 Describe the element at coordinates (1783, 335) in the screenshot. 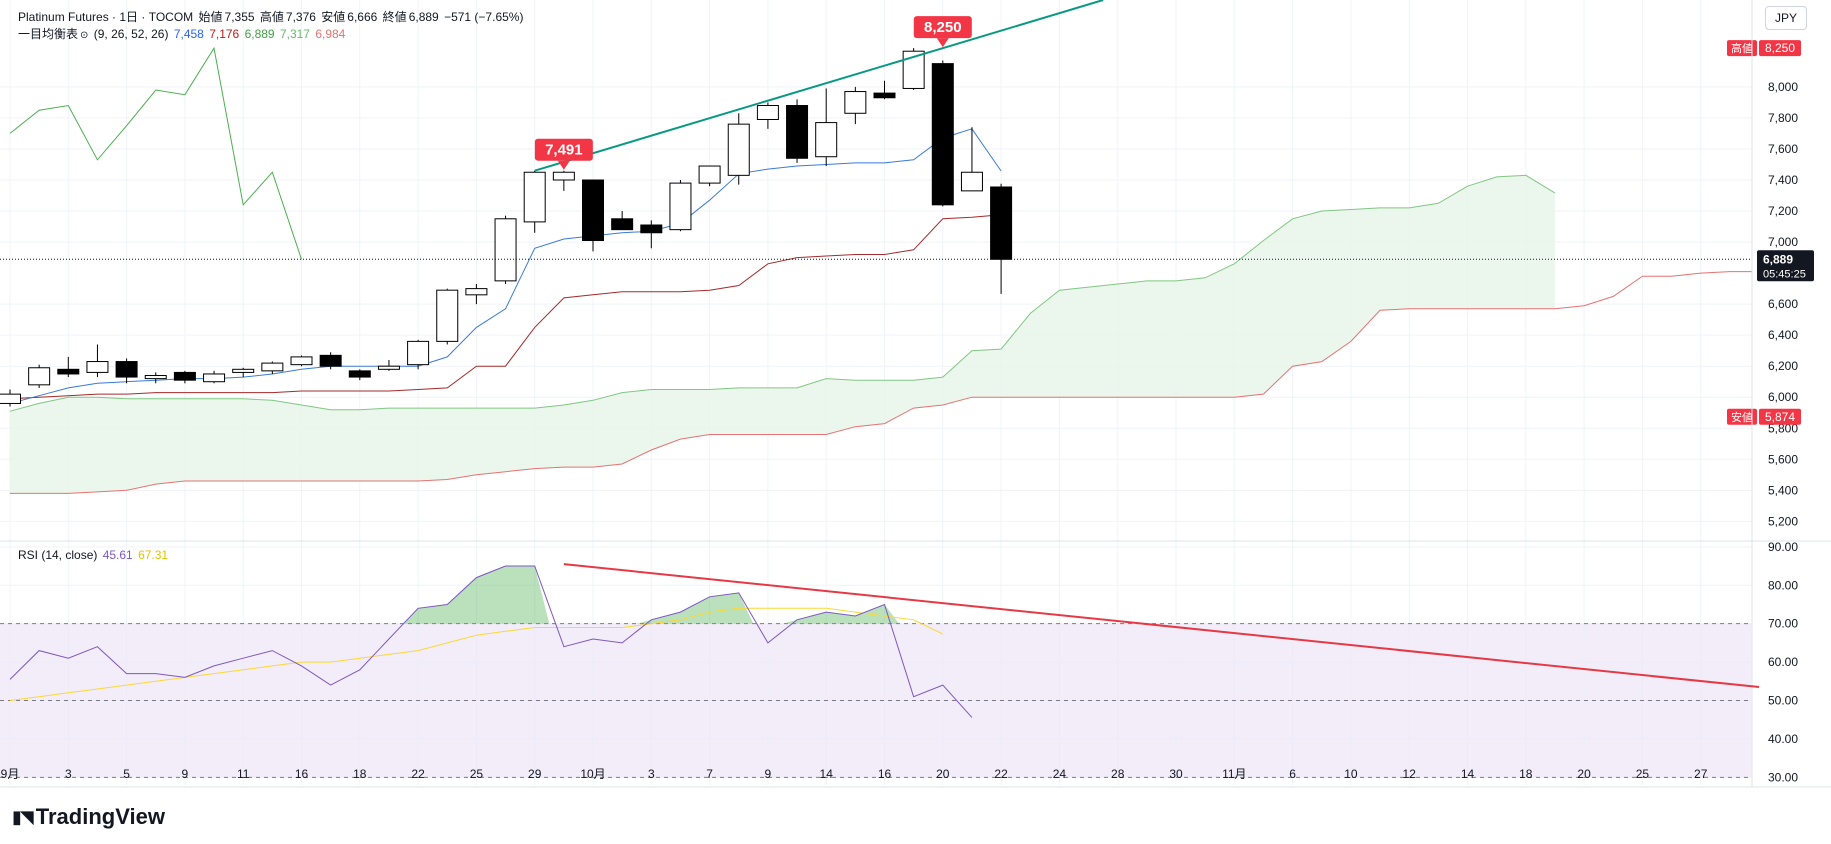

I see `price-axis-tick: 6,400` at that location.